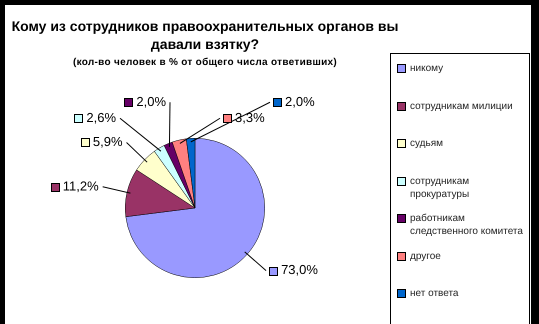  Describe the element at coordinates (101, 117) in the screenshot. I see `data-label: 2,6%` at that location.